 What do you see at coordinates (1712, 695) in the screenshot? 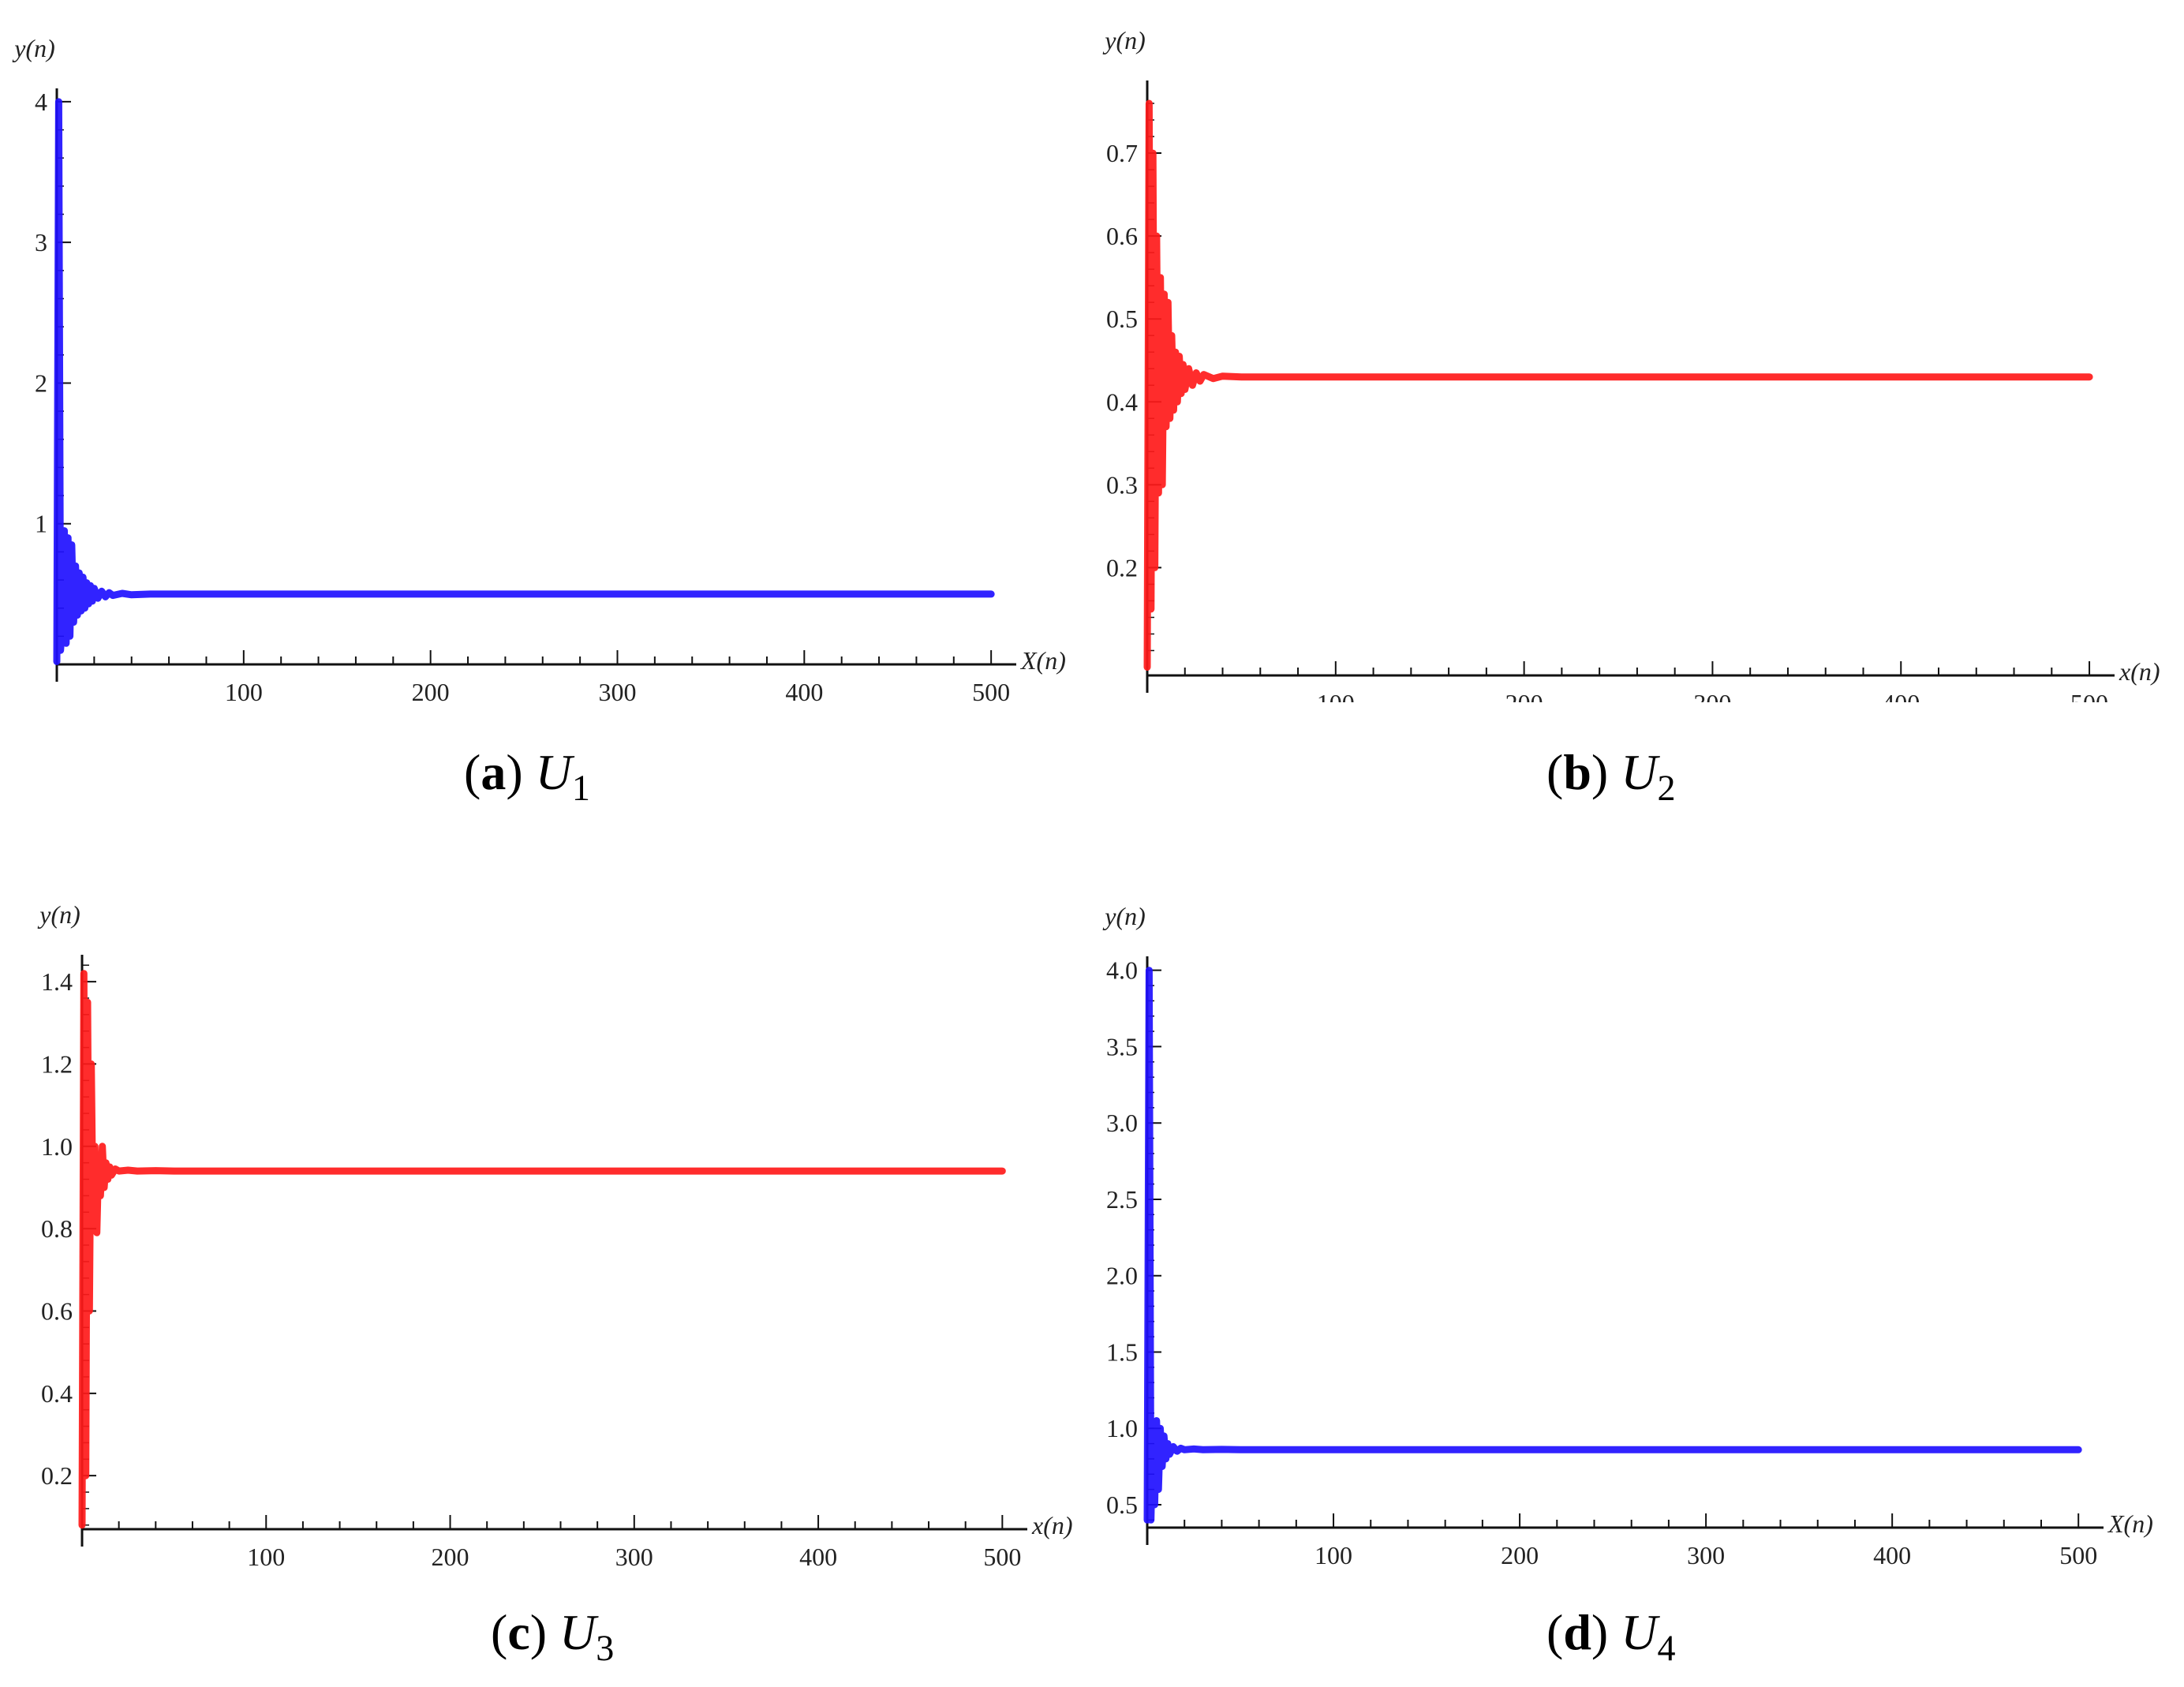
I see `chart-b-x-tick-label: 300` at bounding box center [1712, 695].